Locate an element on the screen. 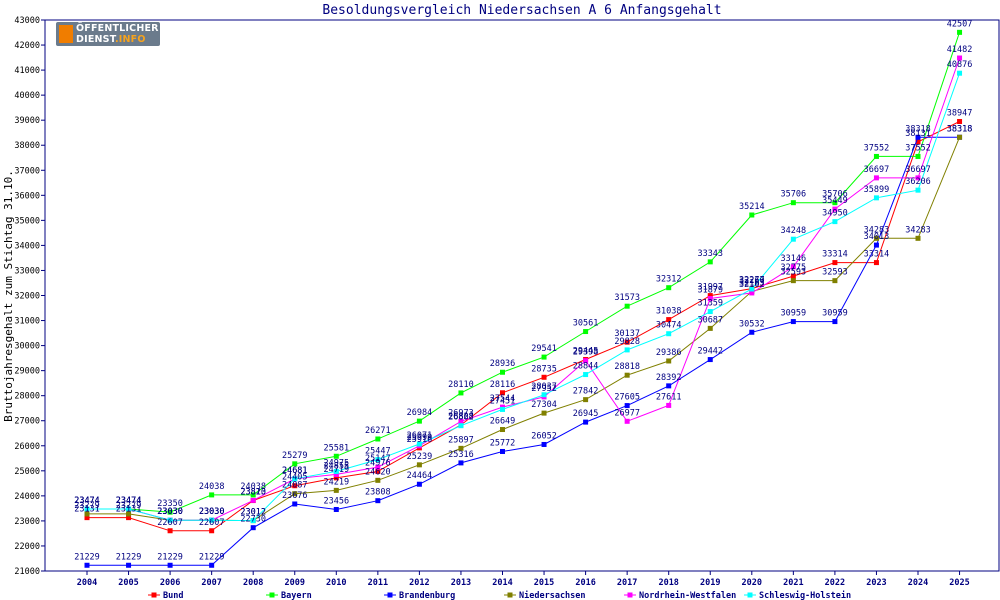  data-label-bayern: 32312 is located at coordinates (669, 280).